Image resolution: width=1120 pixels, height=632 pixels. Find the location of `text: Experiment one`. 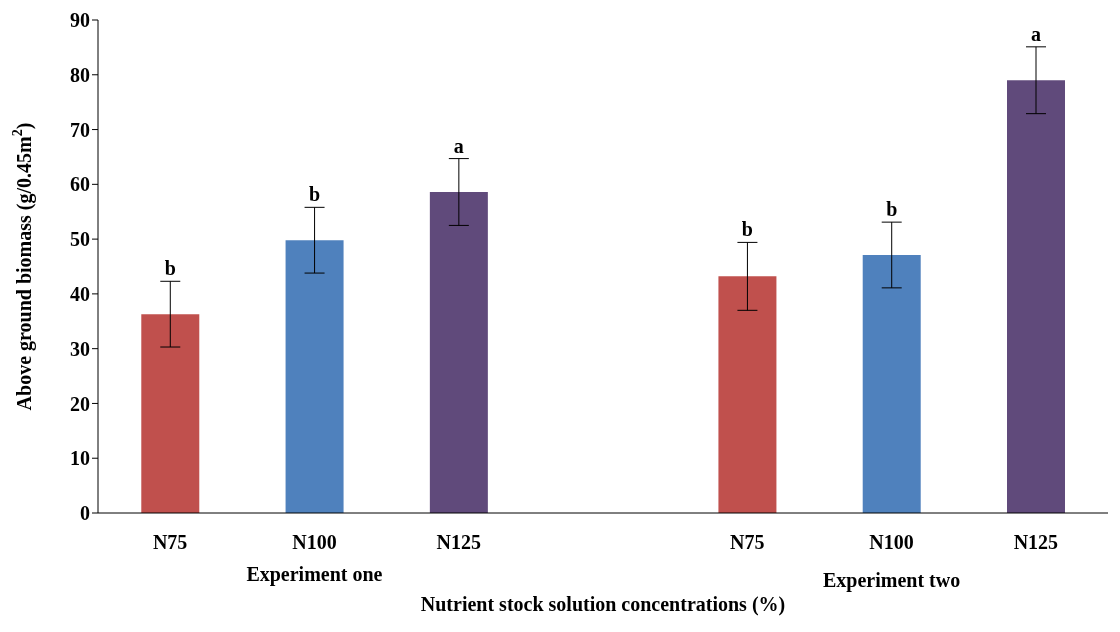

text: Experiment one is located at coordinates (314, 574).